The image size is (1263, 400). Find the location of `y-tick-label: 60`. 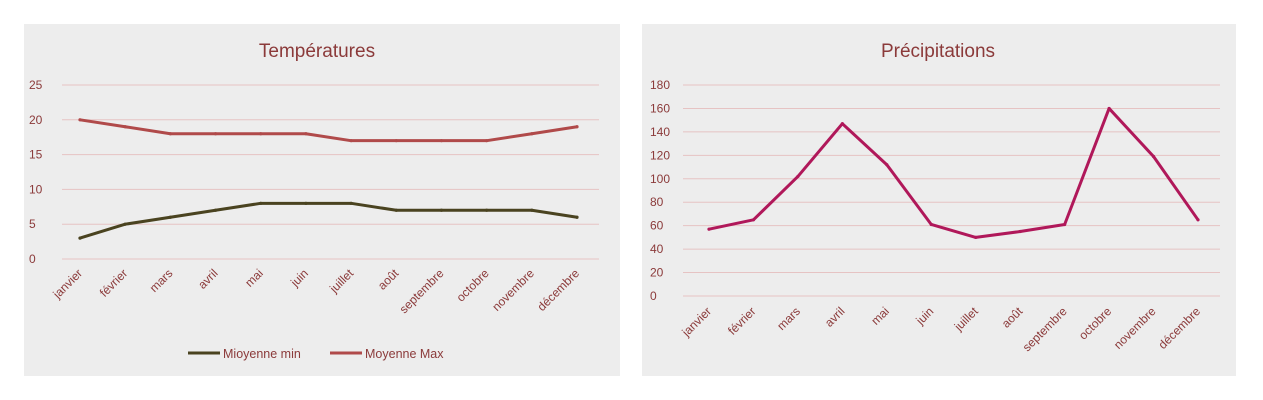

y-tick-label: 60 is located at coordinates (657, 226).